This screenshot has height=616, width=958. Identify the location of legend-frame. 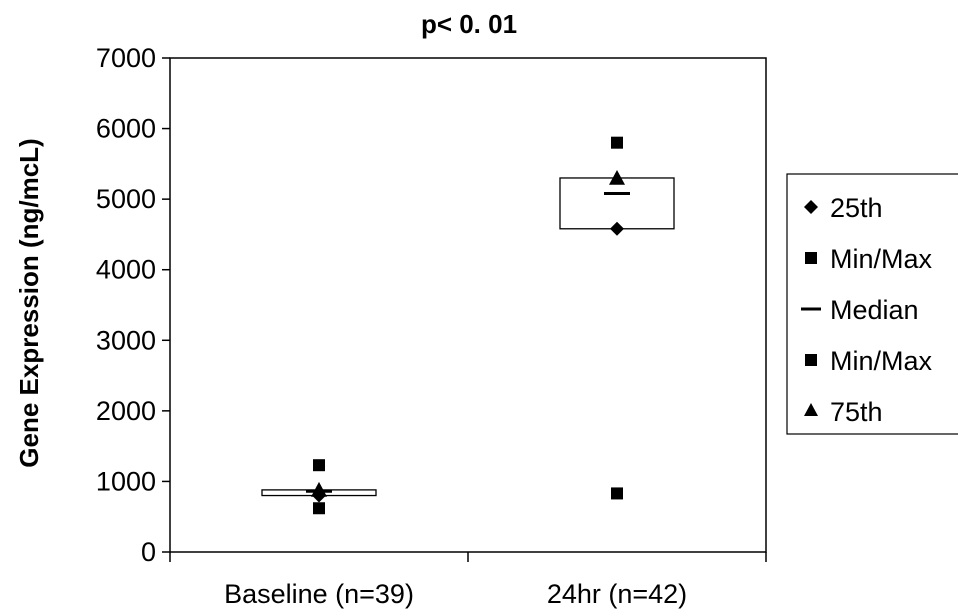
(872, 304).